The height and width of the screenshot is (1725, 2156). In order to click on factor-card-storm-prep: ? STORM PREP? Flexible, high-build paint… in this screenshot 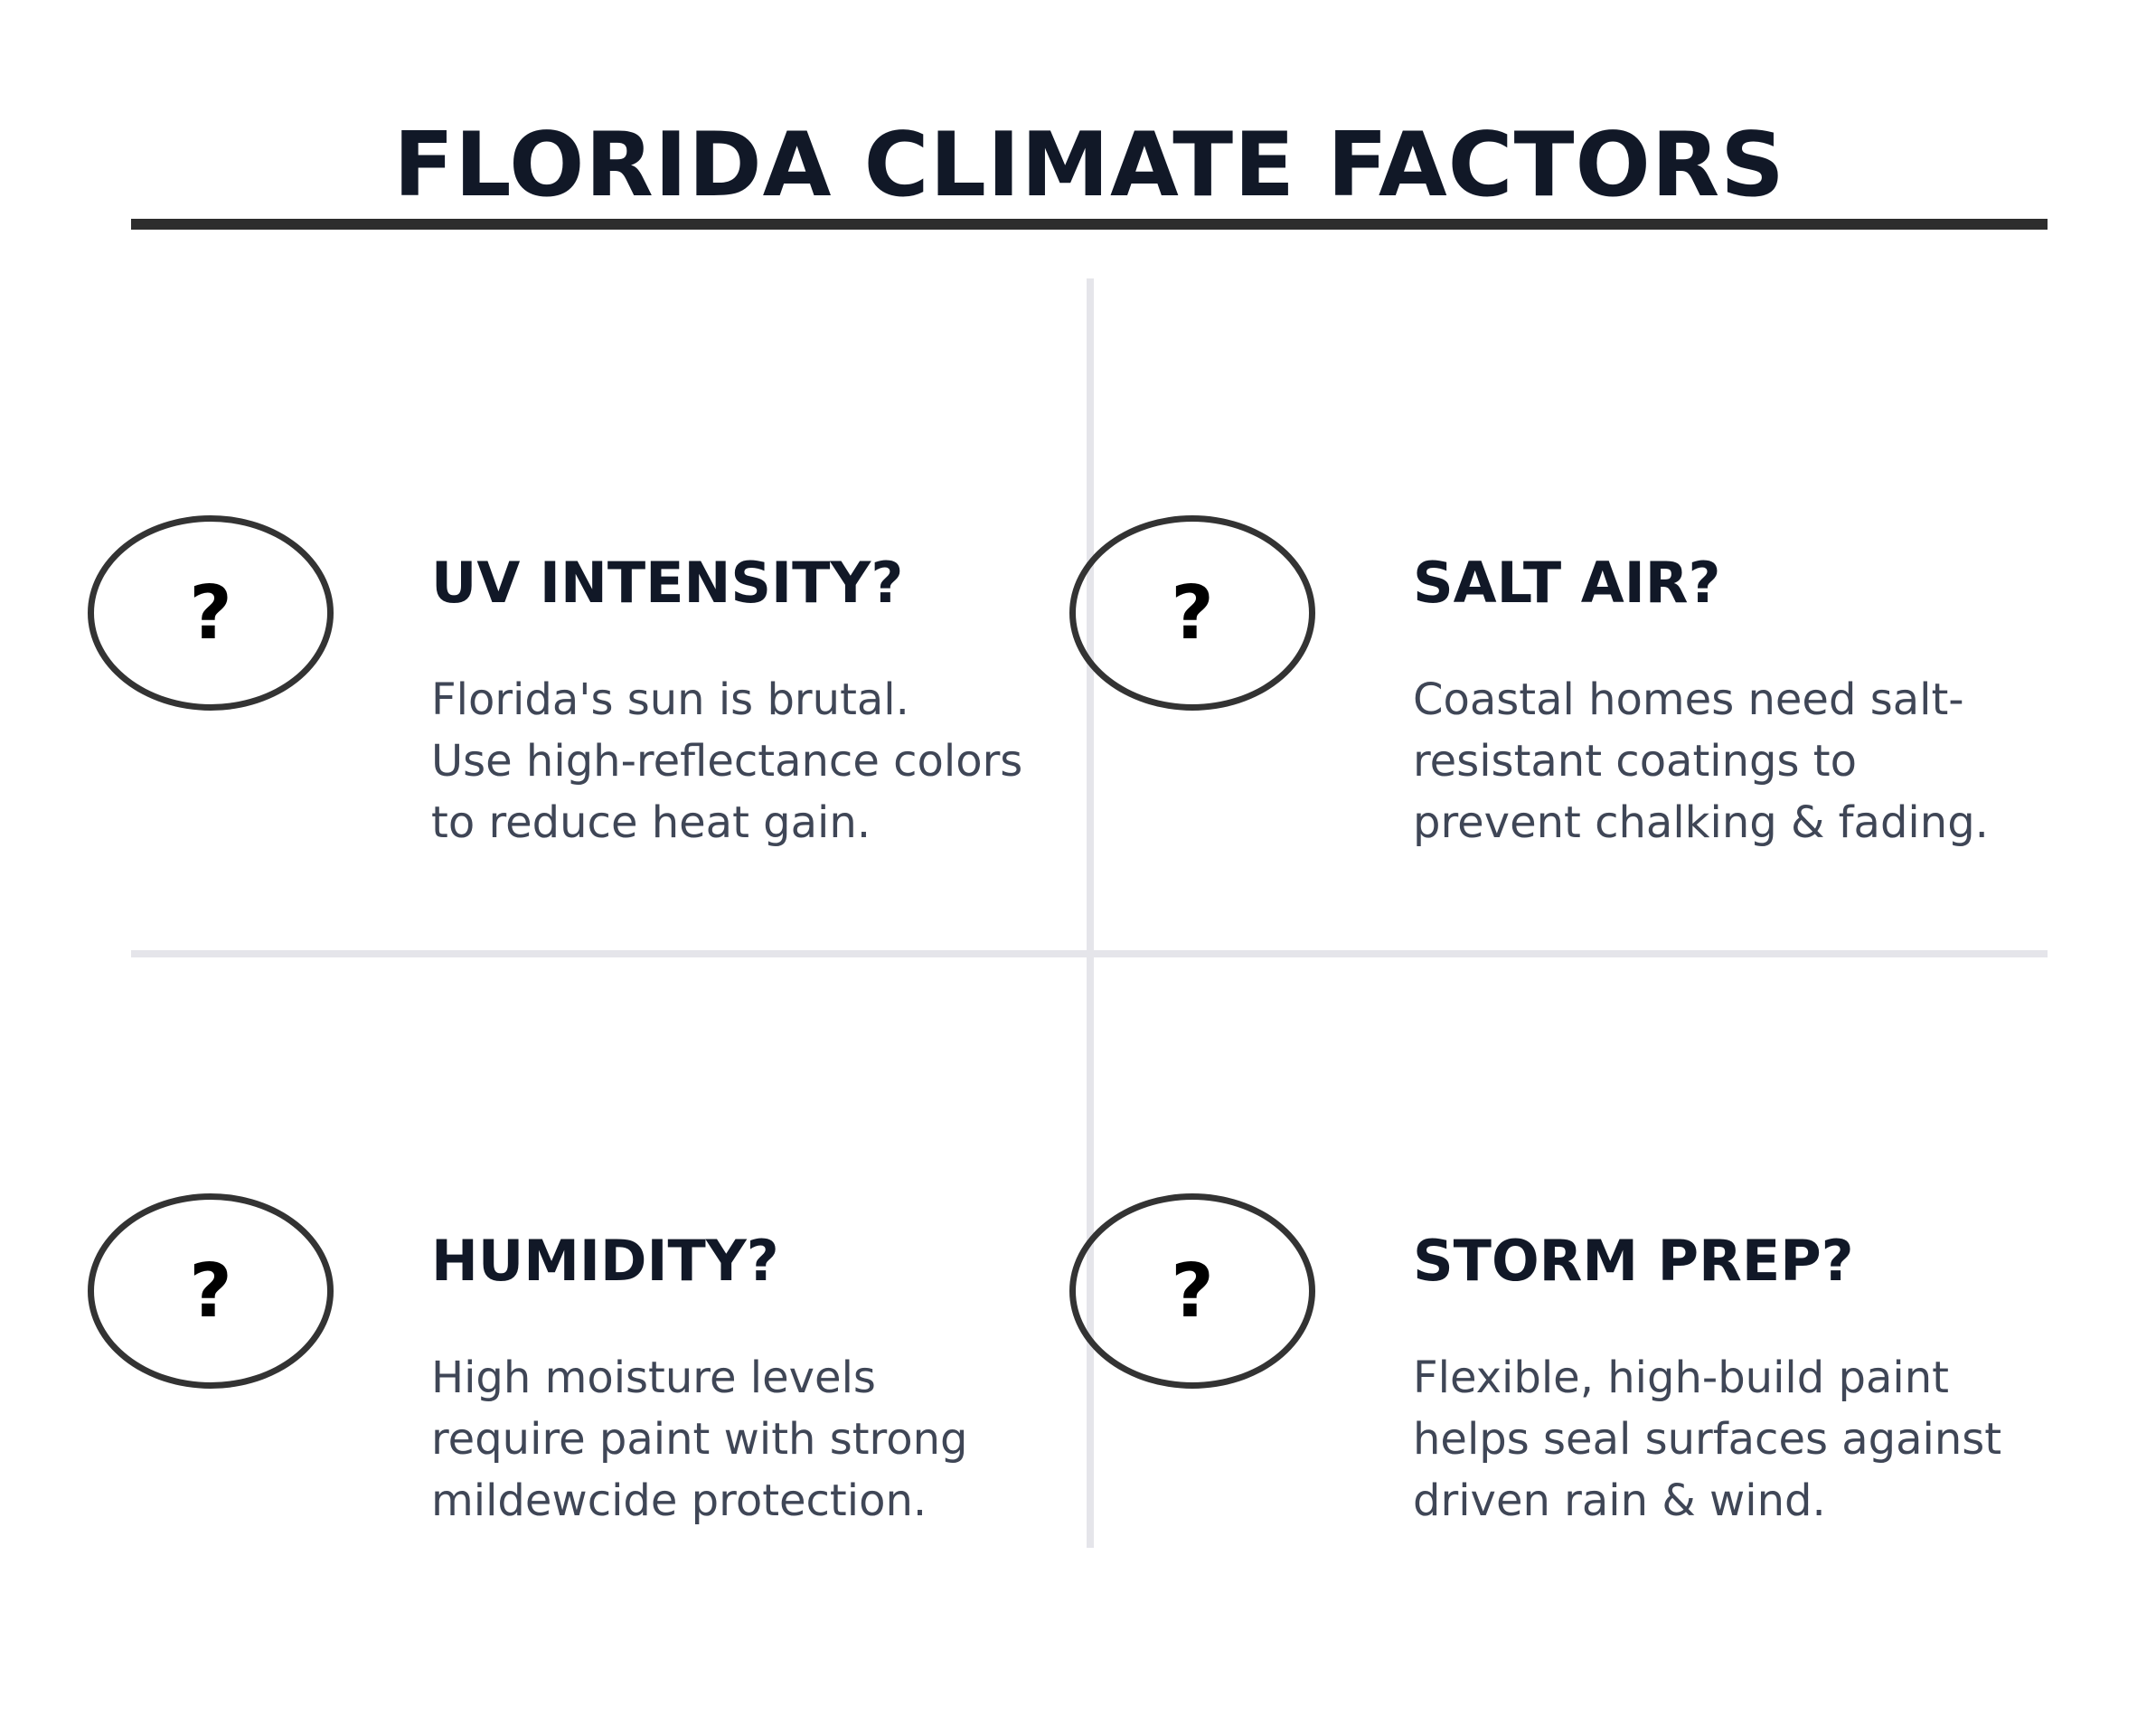, I will do `click(1548, 1359)`.